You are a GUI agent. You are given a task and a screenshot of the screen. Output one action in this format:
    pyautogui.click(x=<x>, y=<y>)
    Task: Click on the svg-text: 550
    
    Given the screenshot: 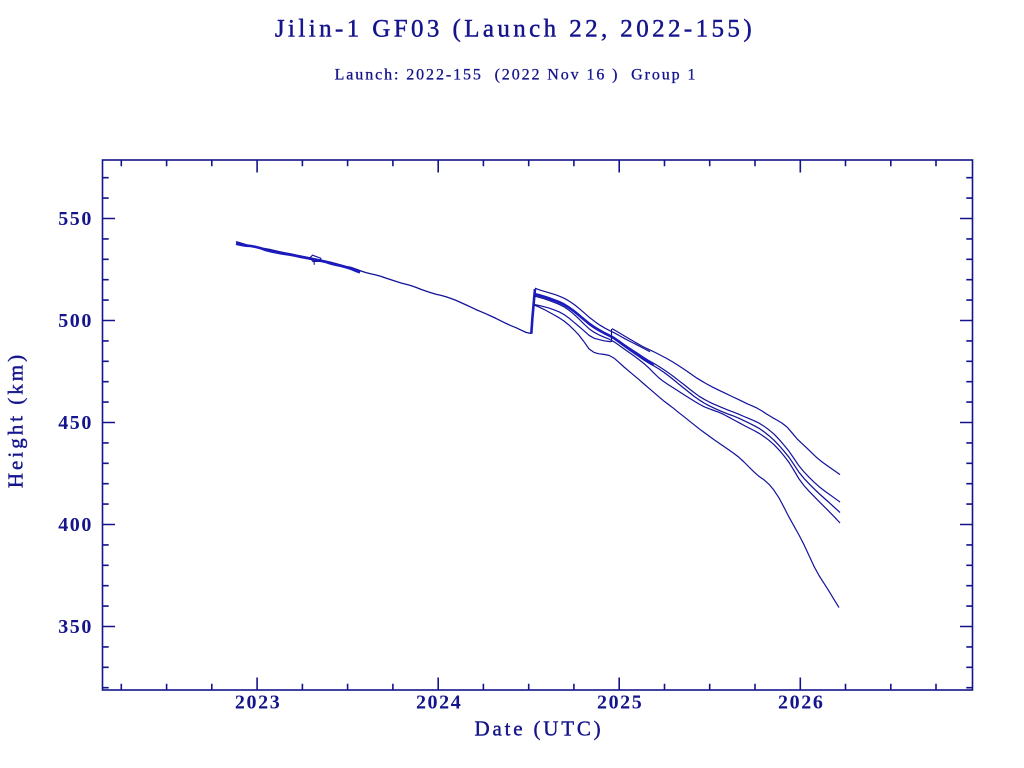 What is the action you would take?
    pyautogui.click(x=75, y=219)
    